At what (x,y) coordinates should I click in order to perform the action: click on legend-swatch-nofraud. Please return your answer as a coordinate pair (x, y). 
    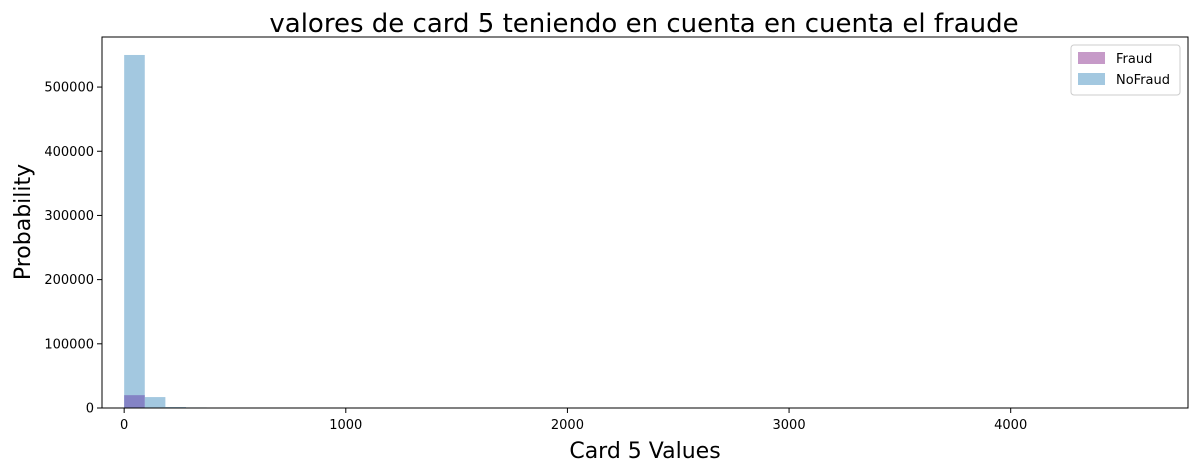
    Looking at the image, I should click on (1091, 79).